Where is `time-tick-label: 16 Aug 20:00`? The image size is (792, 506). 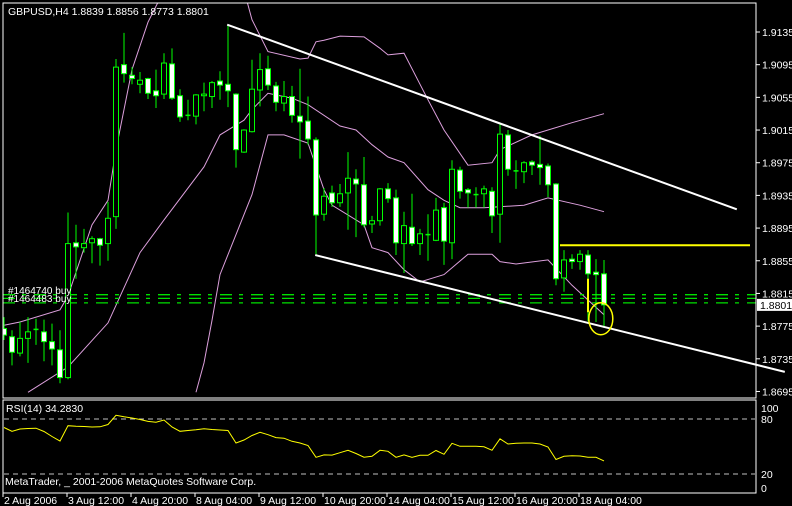 time-tick-label: 16 Aug 20:00 is located at coordinates (547, 500).